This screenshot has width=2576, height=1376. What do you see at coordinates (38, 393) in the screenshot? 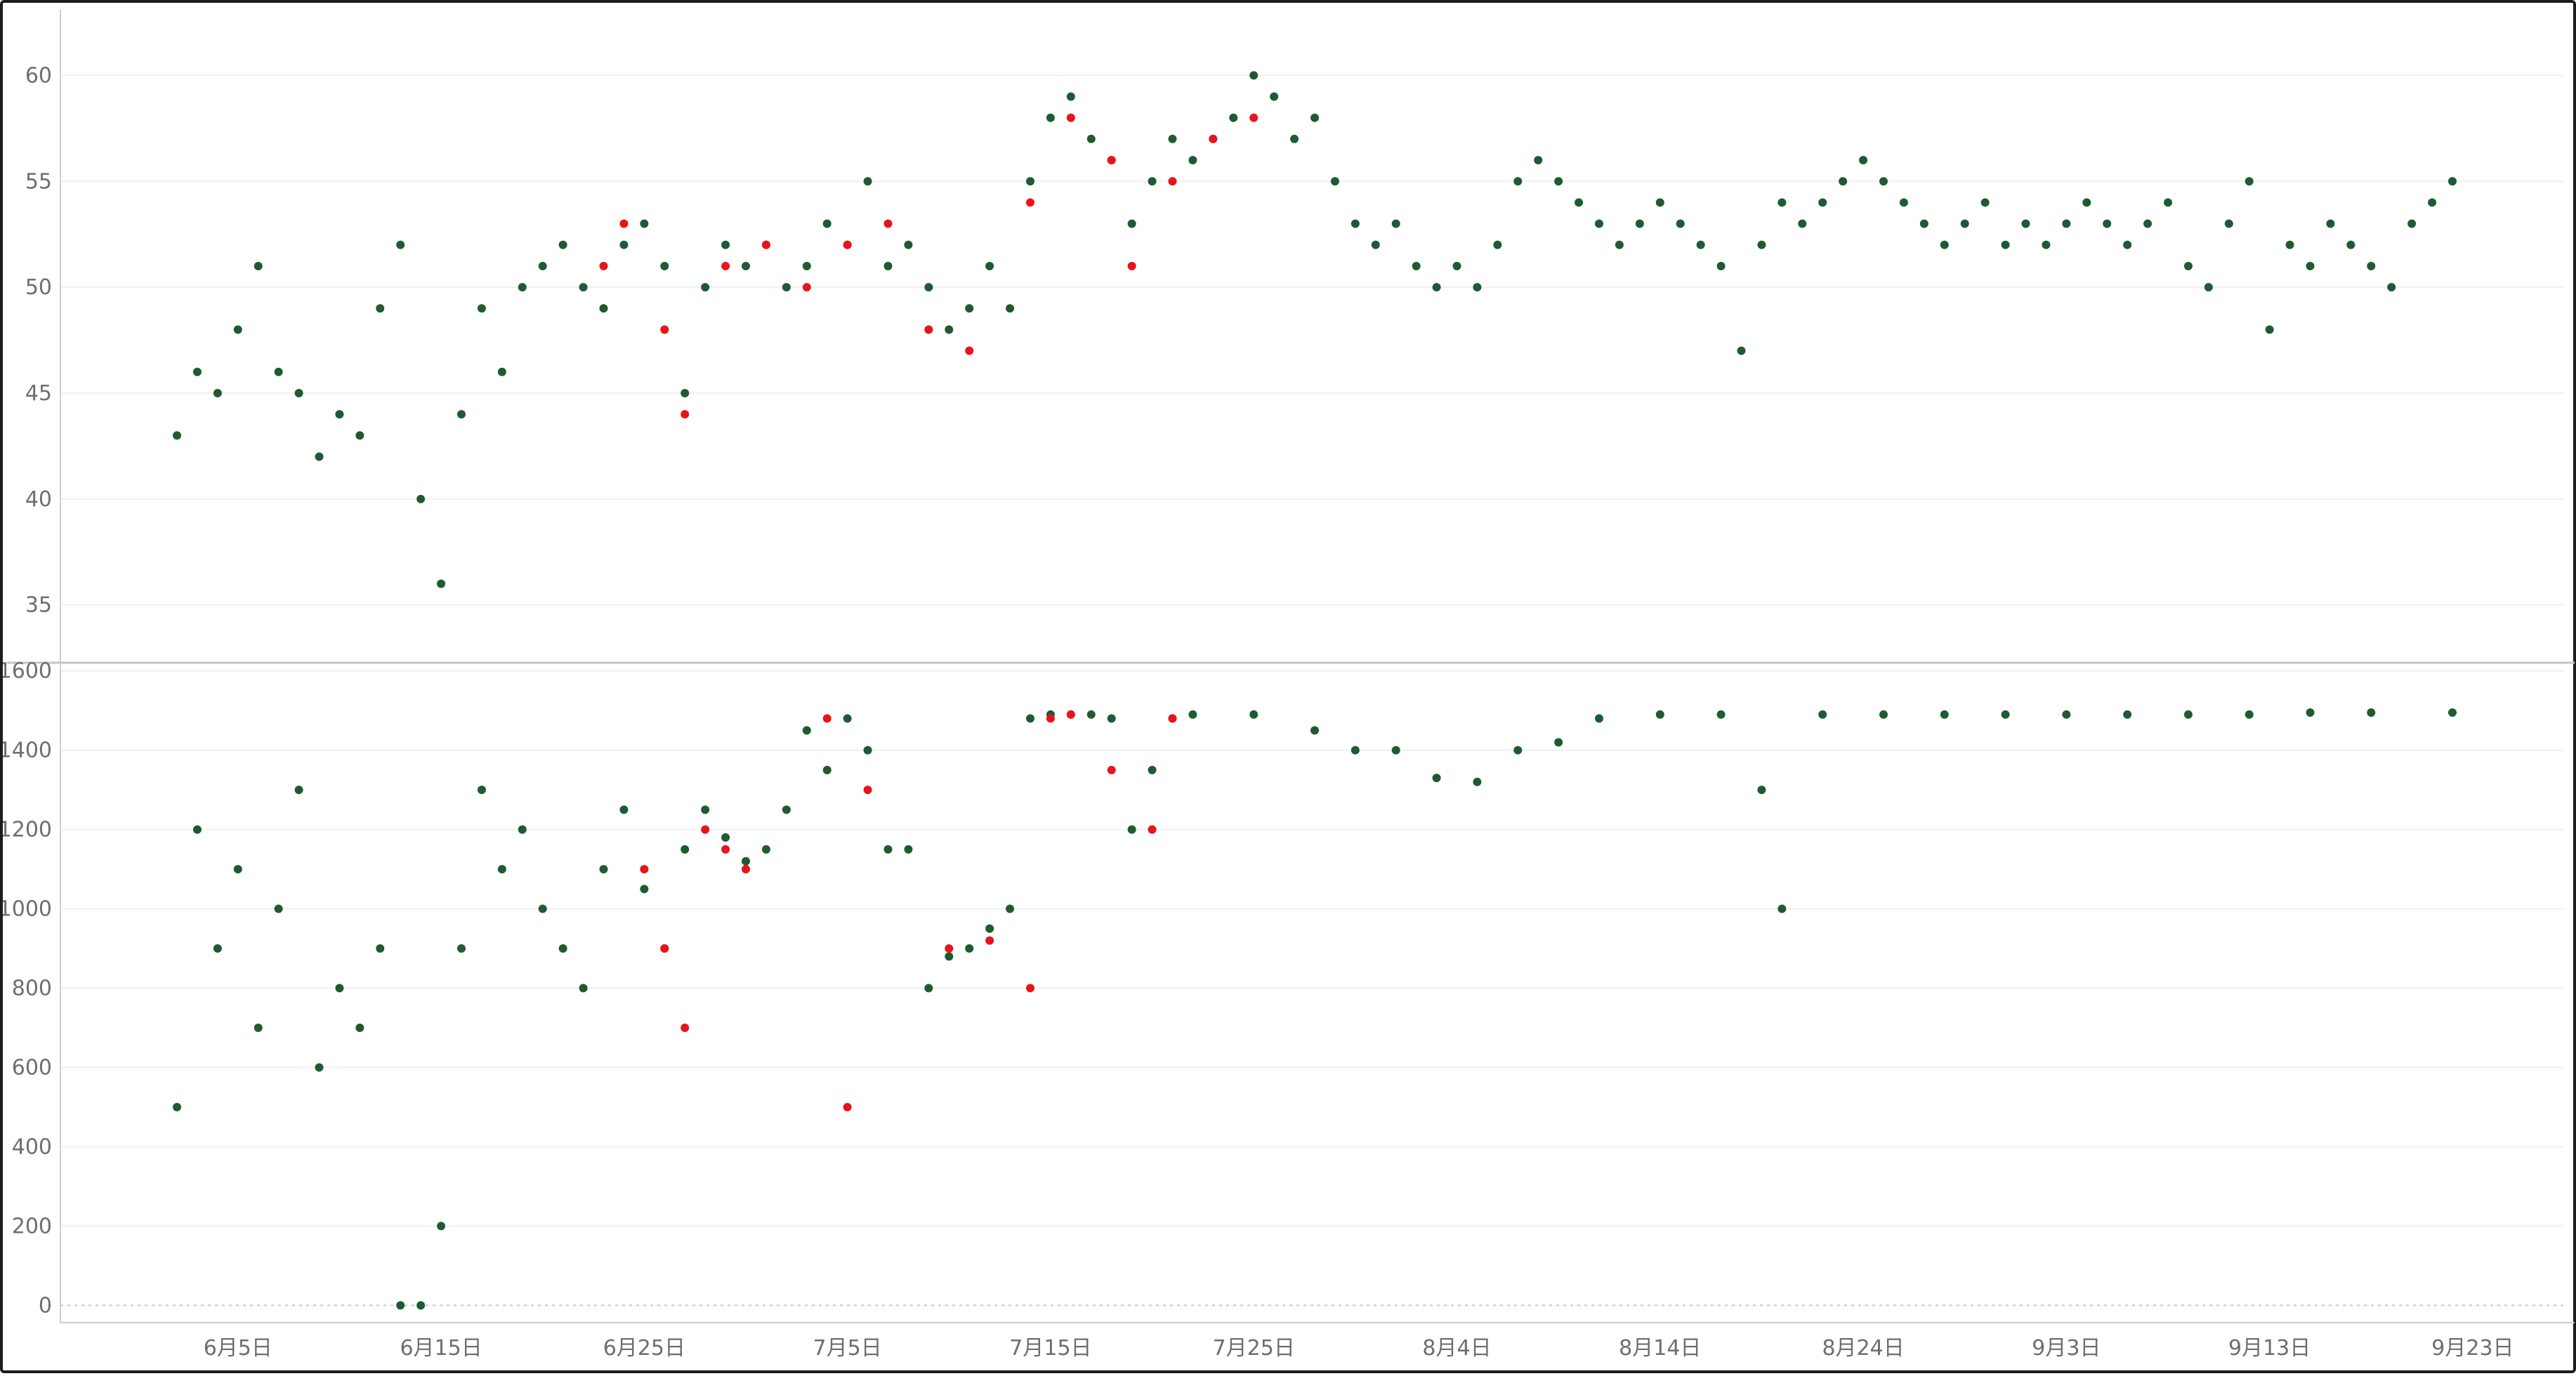
I see `top-y-tick-label: 45` at bounding box center [38, 393].